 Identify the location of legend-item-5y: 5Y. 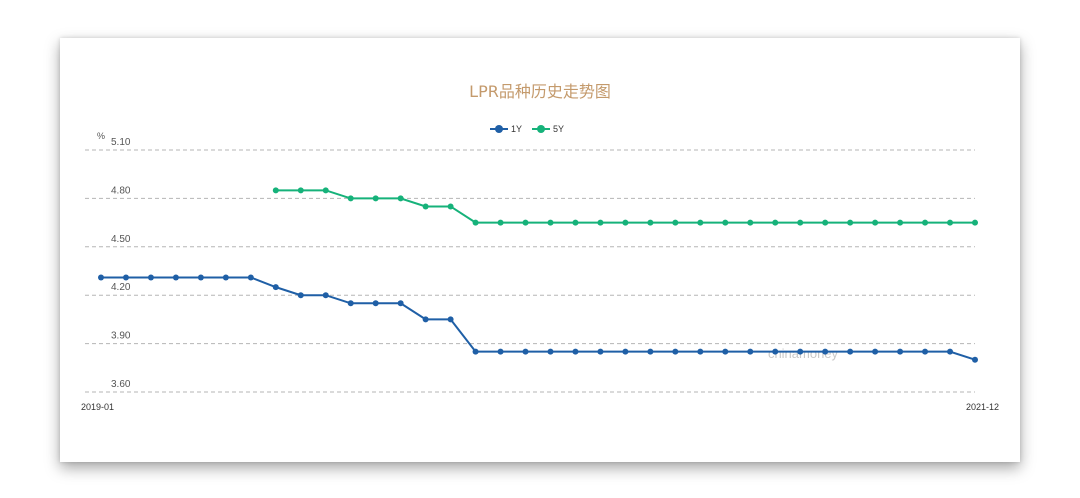
(548, 129).